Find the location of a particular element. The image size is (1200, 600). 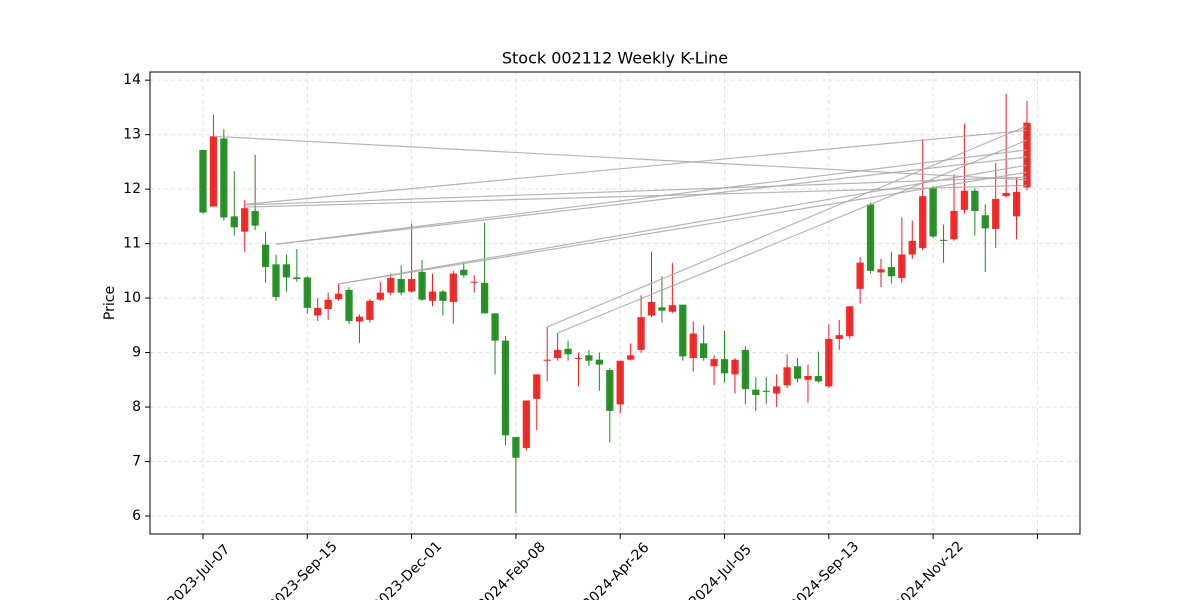

y-tick-label: 8 is located at coordinates (136, 407).